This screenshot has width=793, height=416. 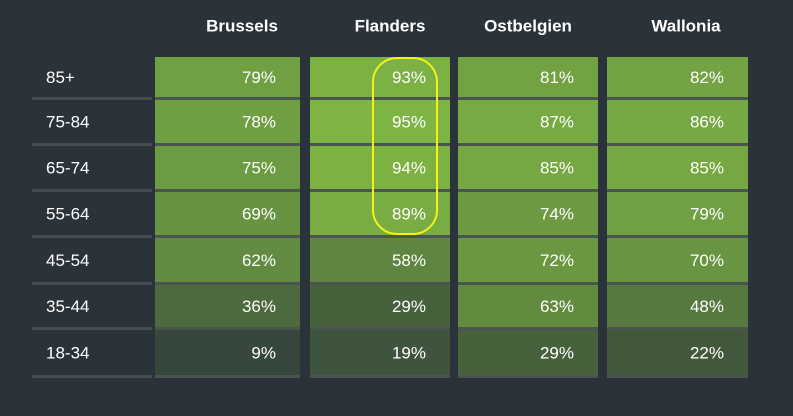 I want to click on cell-label: 82%, so click(x=707, y=77).